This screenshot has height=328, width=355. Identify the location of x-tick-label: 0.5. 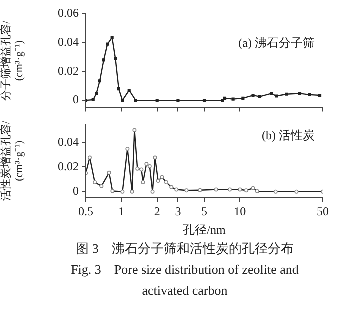
(86, 211).